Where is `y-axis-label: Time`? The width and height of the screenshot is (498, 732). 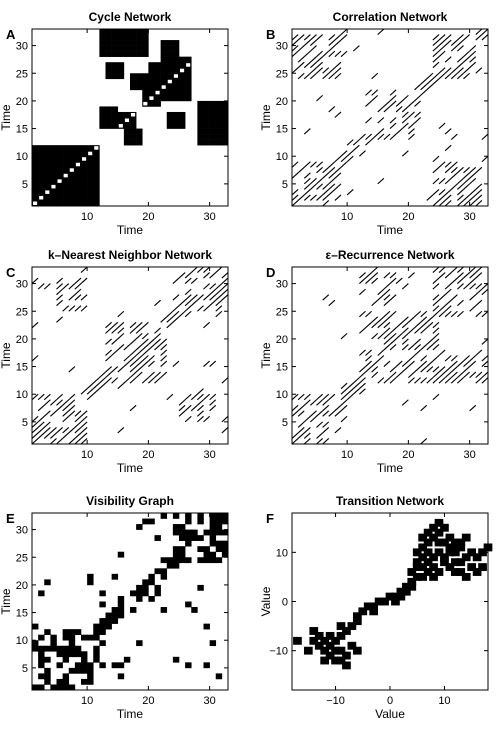
y-axis-label: Time is located at coordinates (6, 117).